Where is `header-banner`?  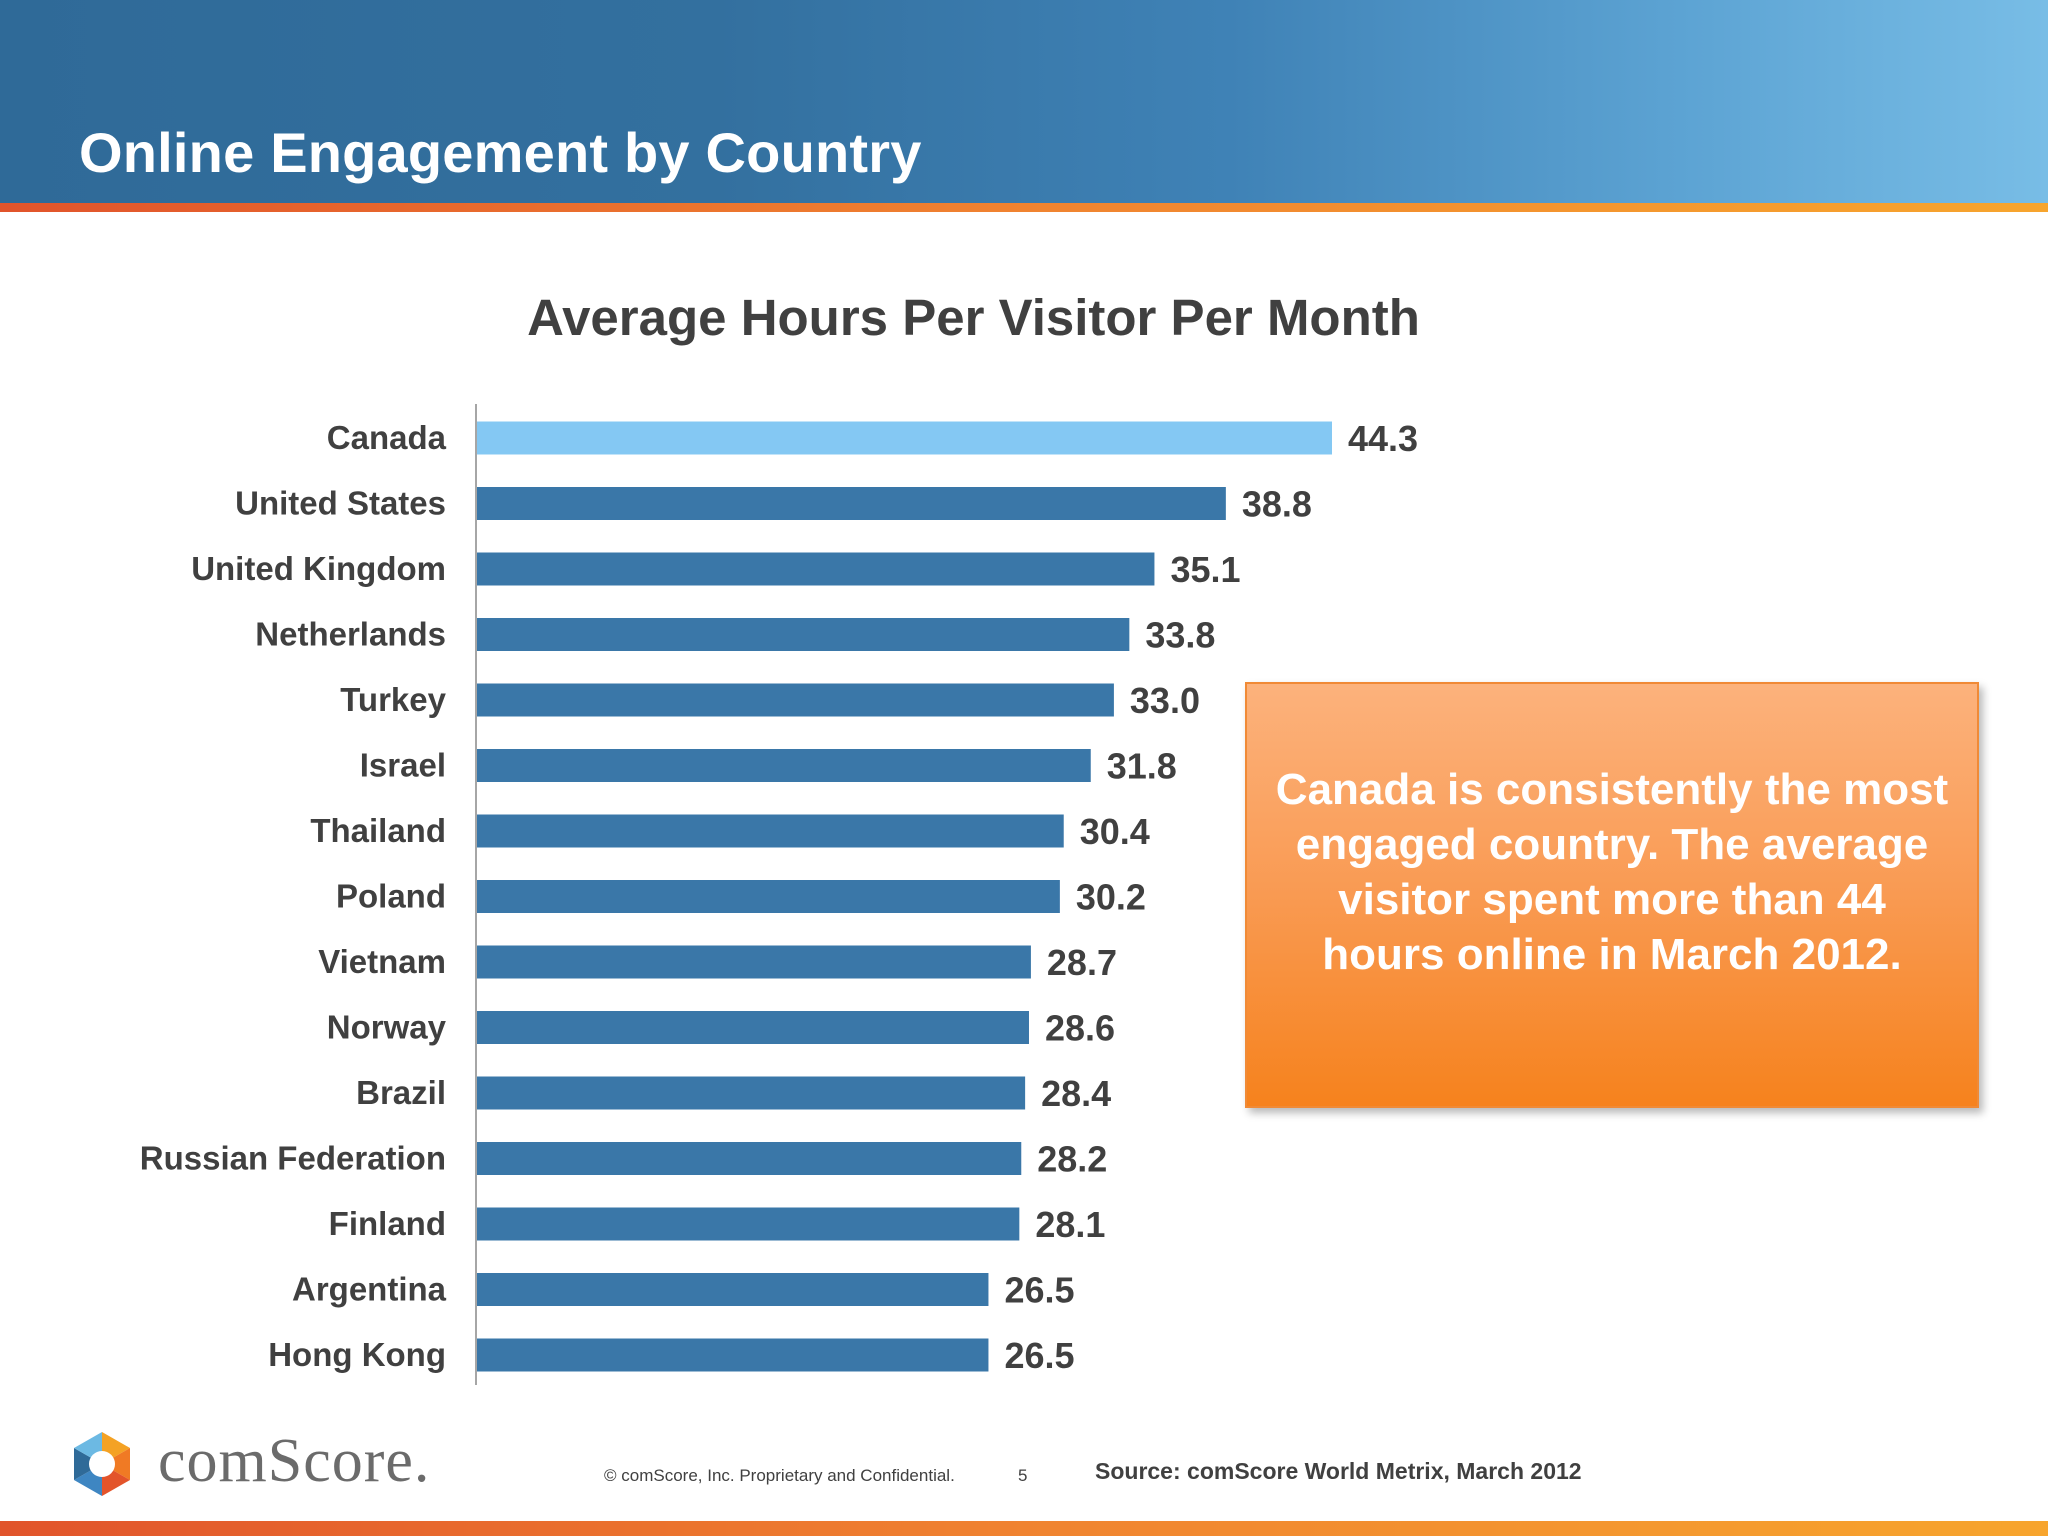
header-banner is located at coordinates (1024, 101).